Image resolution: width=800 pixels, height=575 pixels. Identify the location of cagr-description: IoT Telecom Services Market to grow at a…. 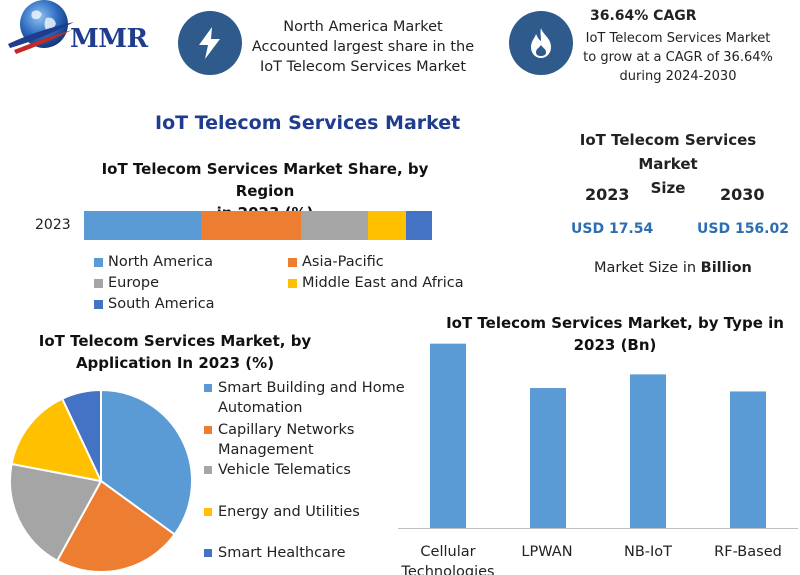
(678, 57).